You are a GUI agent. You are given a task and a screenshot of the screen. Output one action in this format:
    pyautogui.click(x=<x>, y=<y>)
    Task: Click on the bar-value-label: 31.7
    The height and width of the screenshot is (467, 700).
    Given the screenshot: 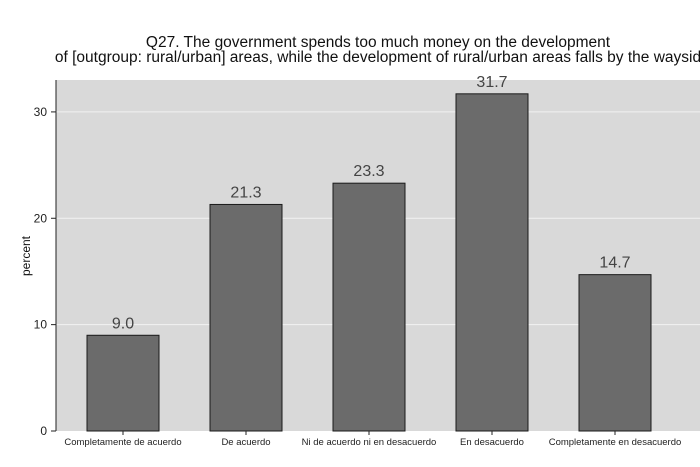 What is the action you would take?
    pyautogui.click(x=491, y=82)
    